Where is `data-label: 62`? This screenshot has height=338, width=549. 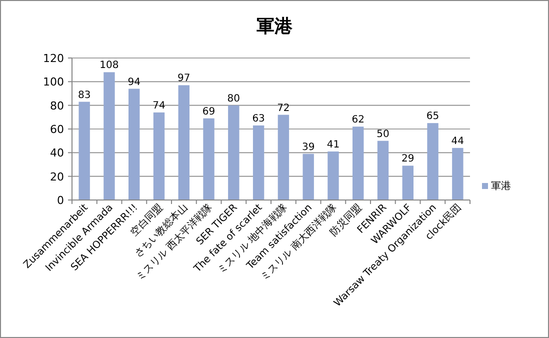 data-label: 62 is located at coordinates (358, 120).